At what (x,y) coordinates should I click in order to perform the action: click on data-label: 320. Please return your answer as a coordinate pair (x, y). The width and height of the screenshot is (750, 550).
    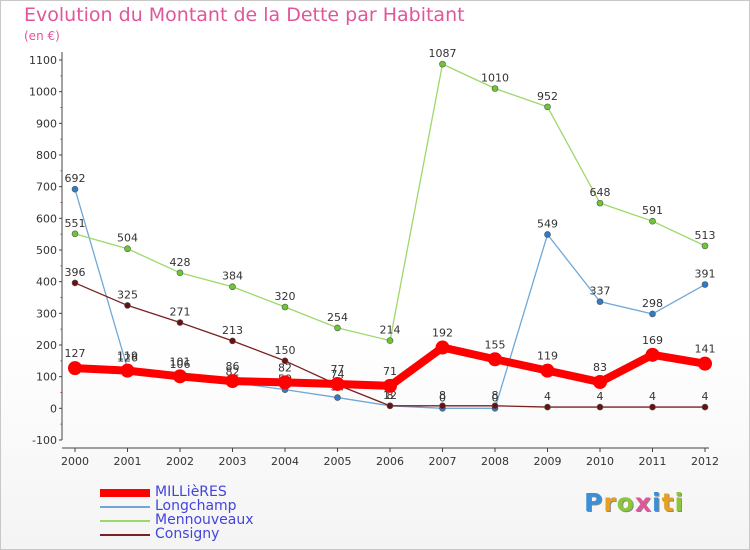
    Looking at the image, I should click on (285, 296).